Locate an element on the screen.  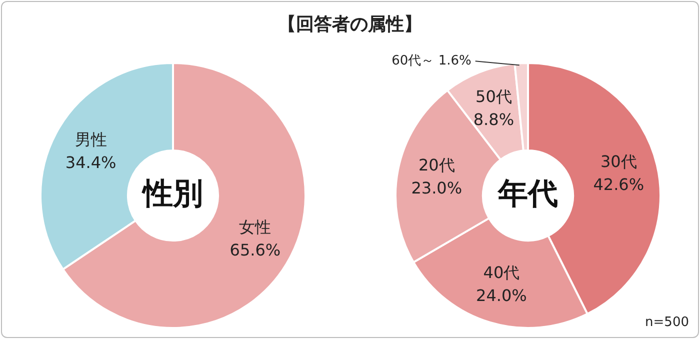
slice-label: 男性 is located at coordinates (90, 139).